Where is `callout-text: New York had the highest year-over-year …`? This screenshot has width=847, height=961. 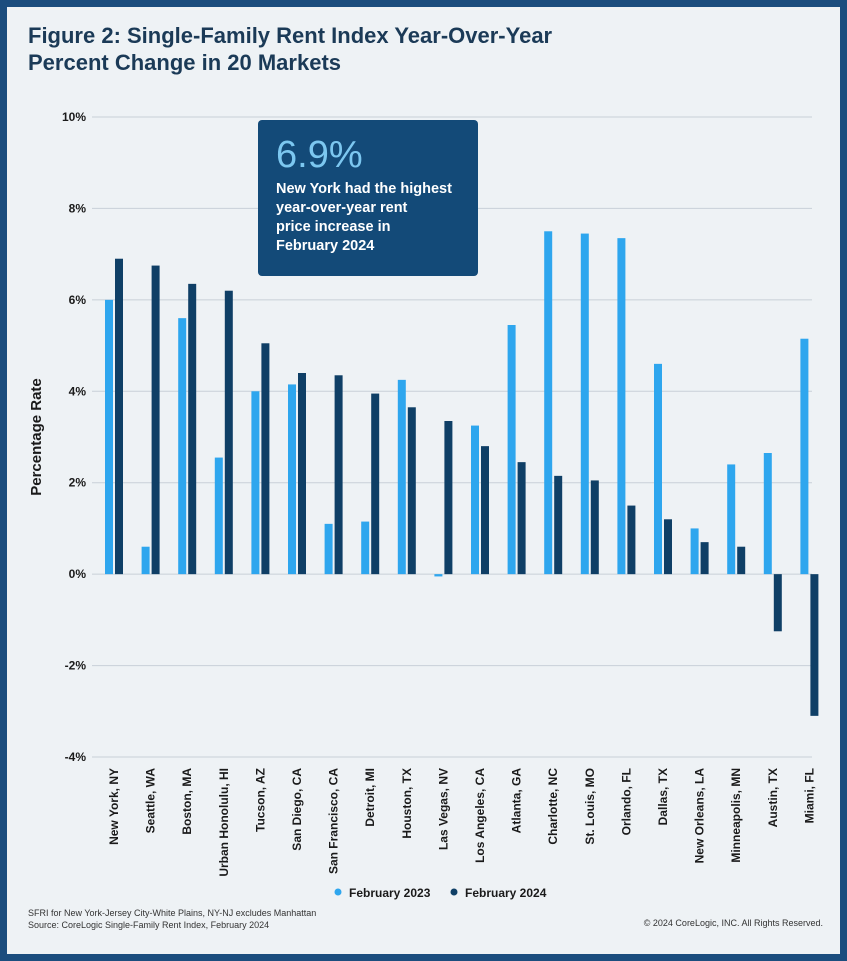 callout-text: New York had the highest year-over-year … is located at coordinates (368, 218).